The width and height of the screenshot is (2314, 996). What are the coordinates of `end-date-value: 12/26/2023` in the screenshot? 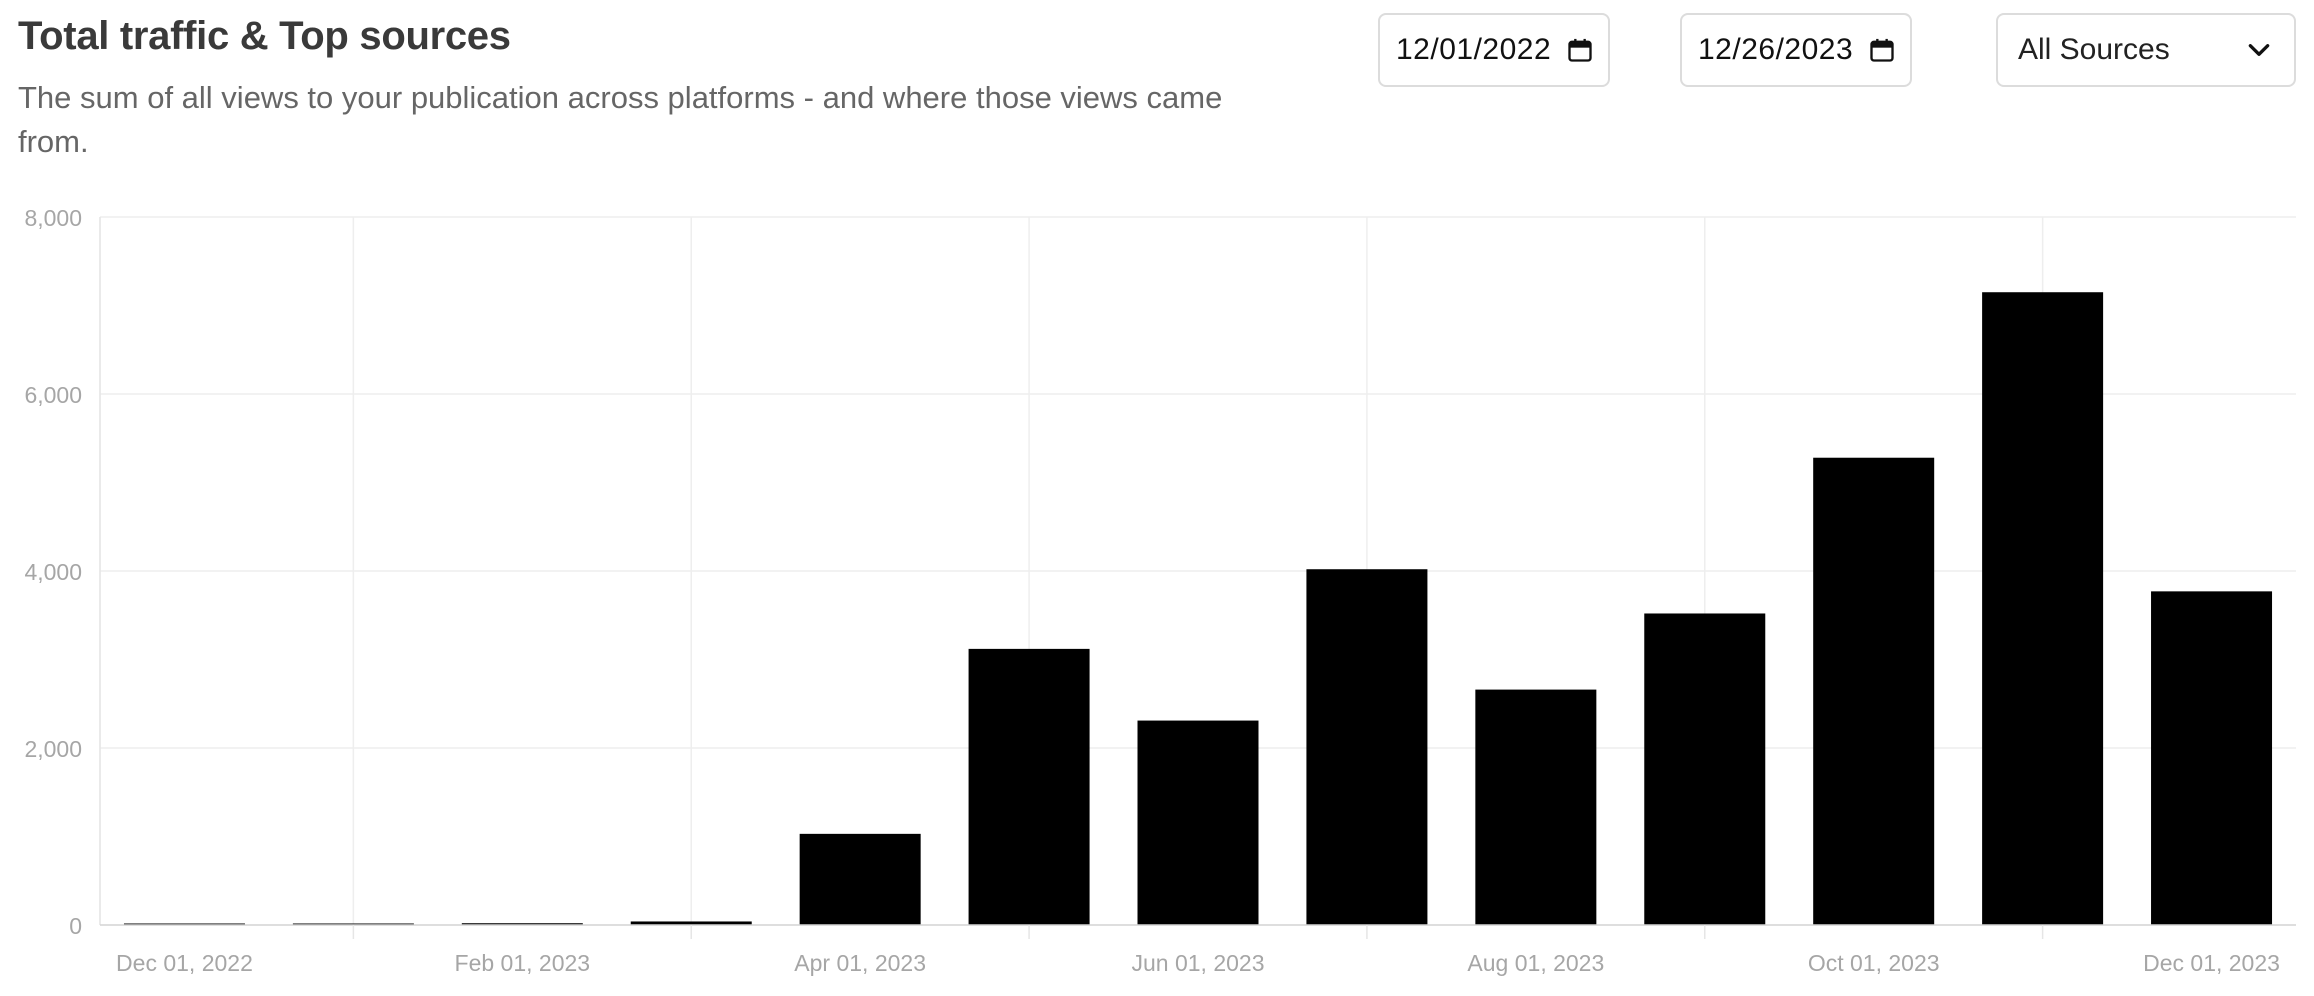 It's located at (1776, 49).